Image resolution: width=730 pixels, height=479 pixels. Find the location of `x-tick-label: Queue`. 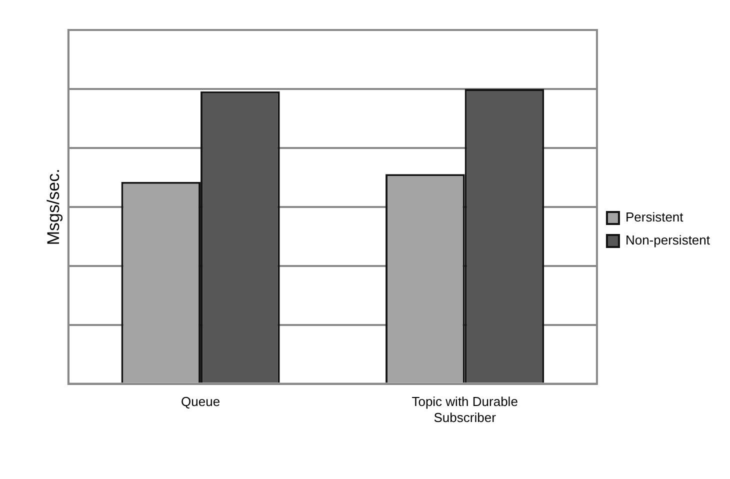

x-tick-label: Queue is located at coordinates (200, 402).